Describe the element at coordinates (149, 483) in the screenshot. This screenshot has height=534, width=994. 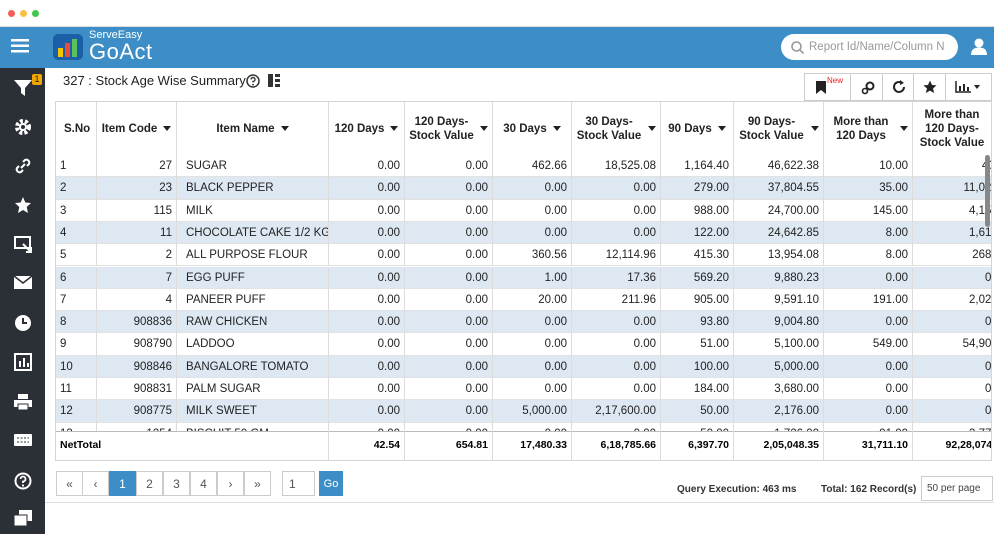
I see `page-button: 2` at that location.